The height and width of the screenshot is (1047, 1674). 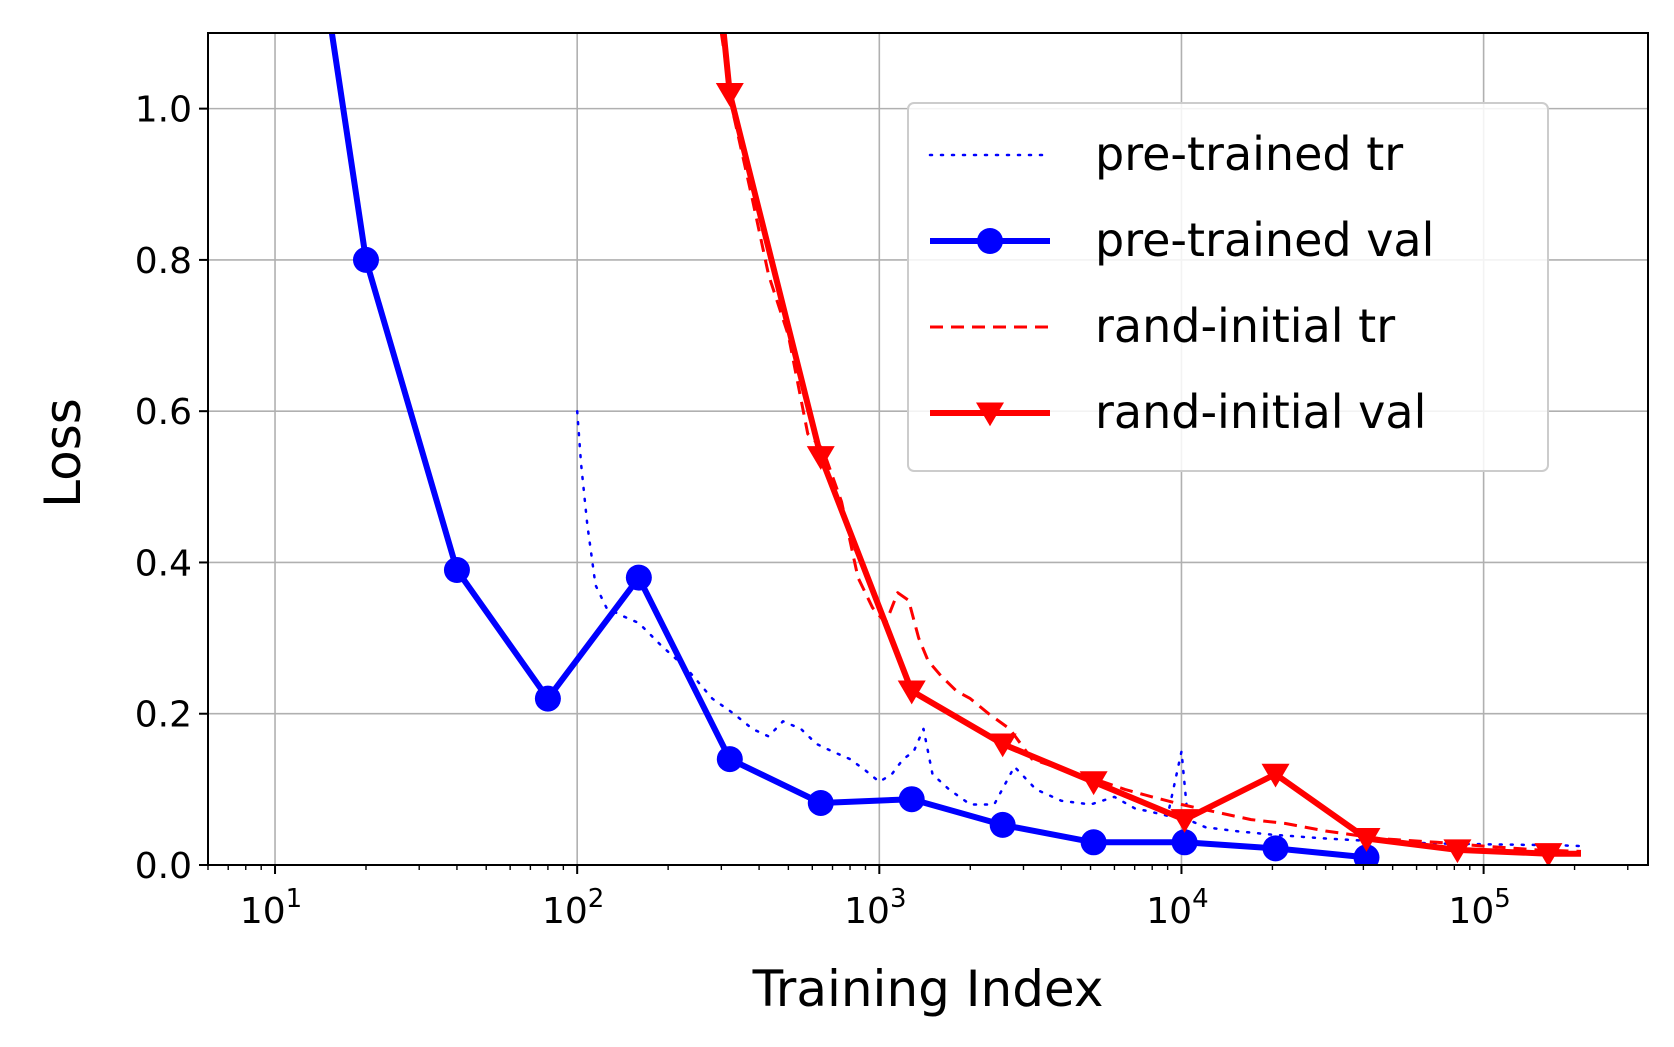 I want to click on y-tick-label: 0.0, so click(x=163, y=866).